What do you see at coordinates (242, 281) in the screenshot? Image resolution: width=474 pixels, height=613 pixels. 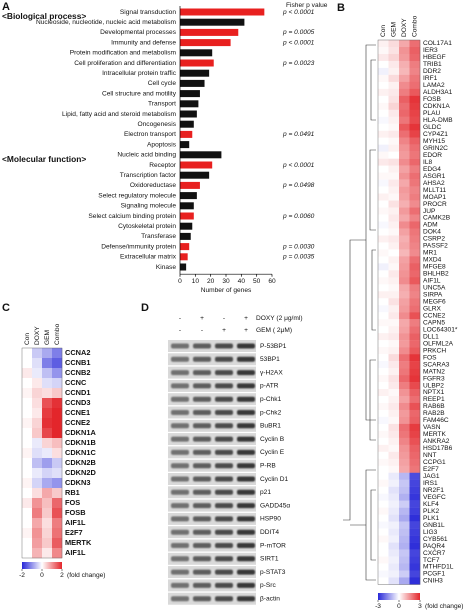 I see `x-tick-label: 40` at bounding box center [242, 281].